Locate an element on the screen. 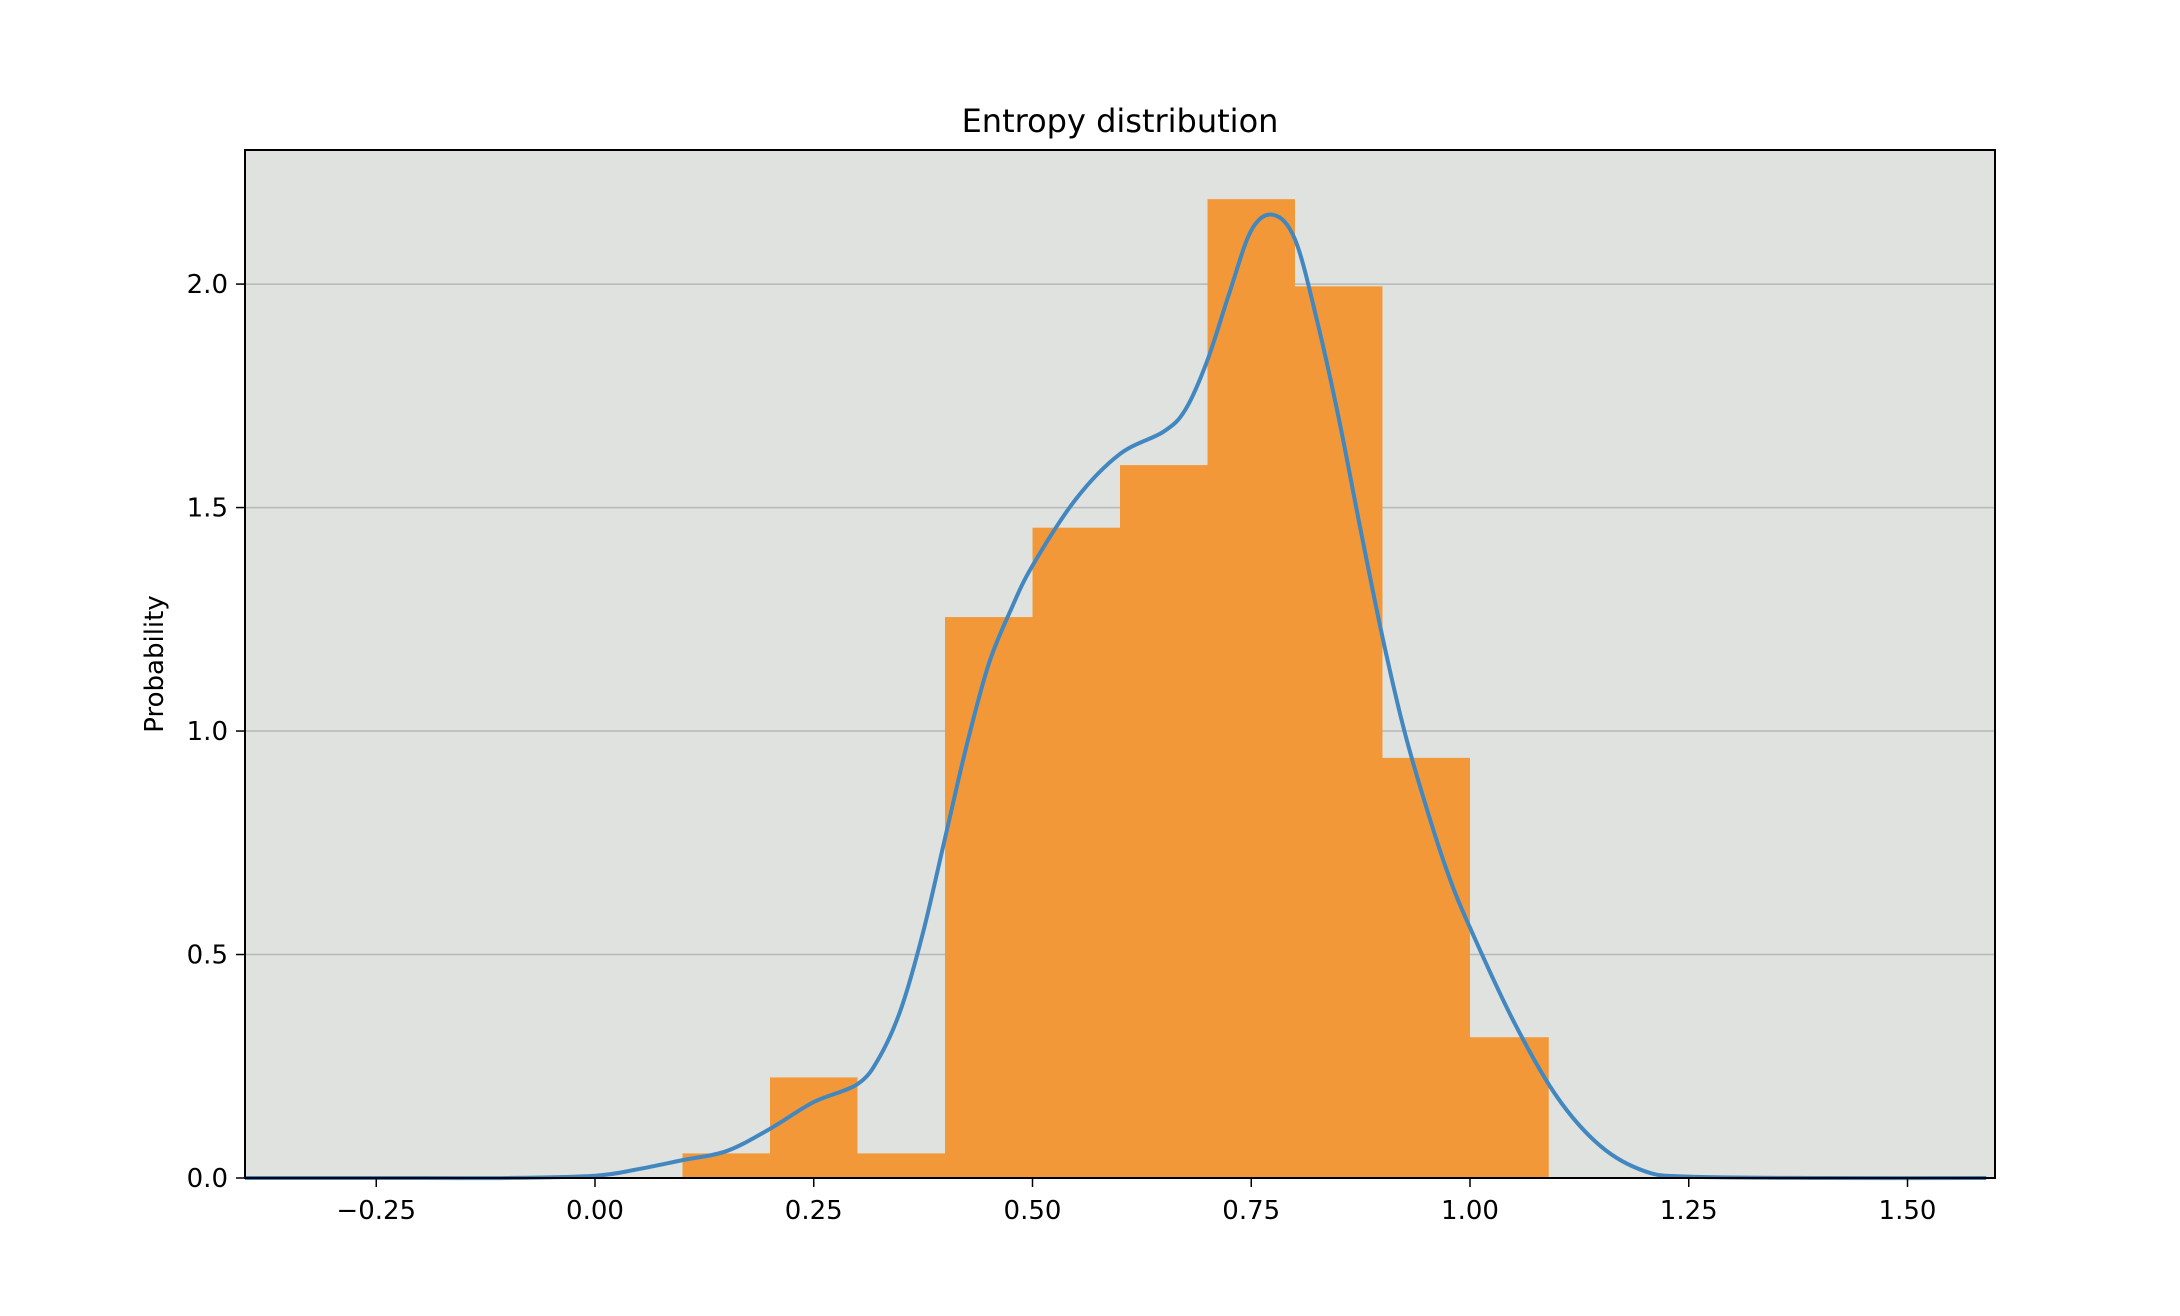  y-axis-label: Probability is located at coordinates (155, 663).